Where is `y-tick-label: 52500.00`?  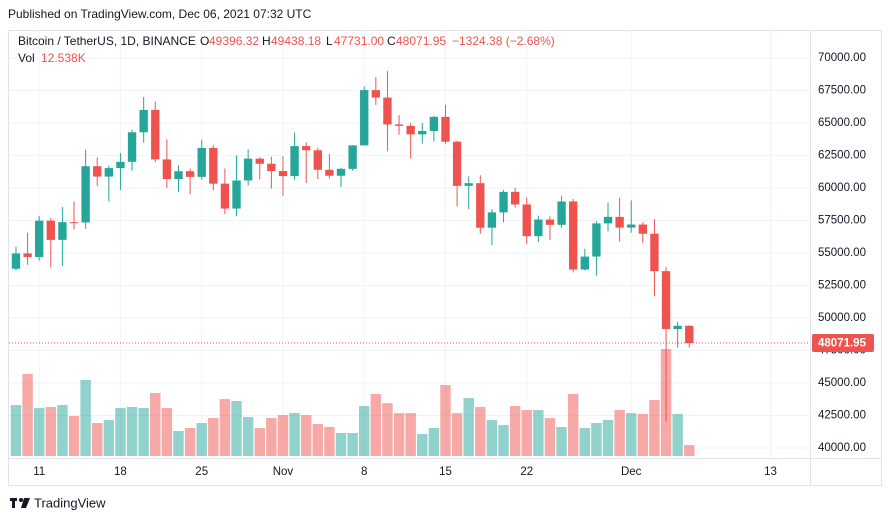
y-tick-label: 52500.00 is located at coordinates (842, 285).